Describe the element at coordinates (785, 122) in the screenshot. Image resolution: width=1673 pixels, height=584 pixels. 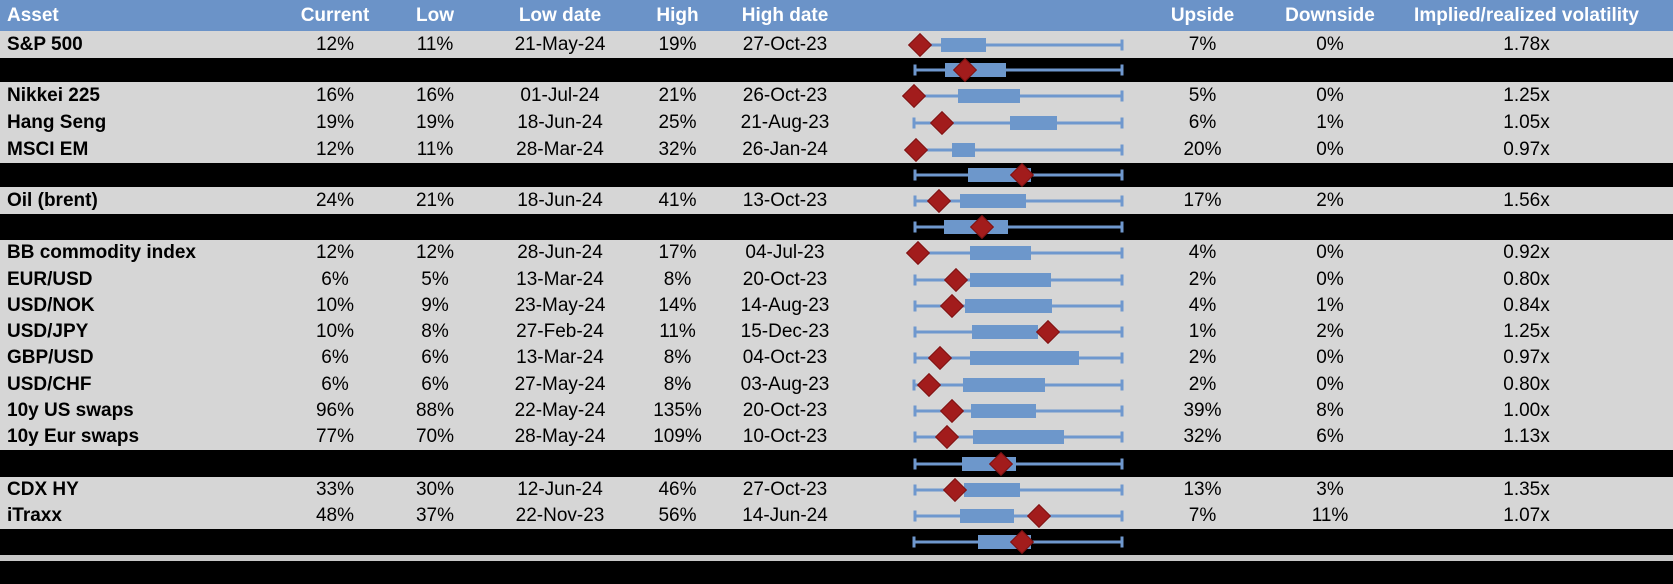
I see `high-date: 21-Aug-23` at that location.